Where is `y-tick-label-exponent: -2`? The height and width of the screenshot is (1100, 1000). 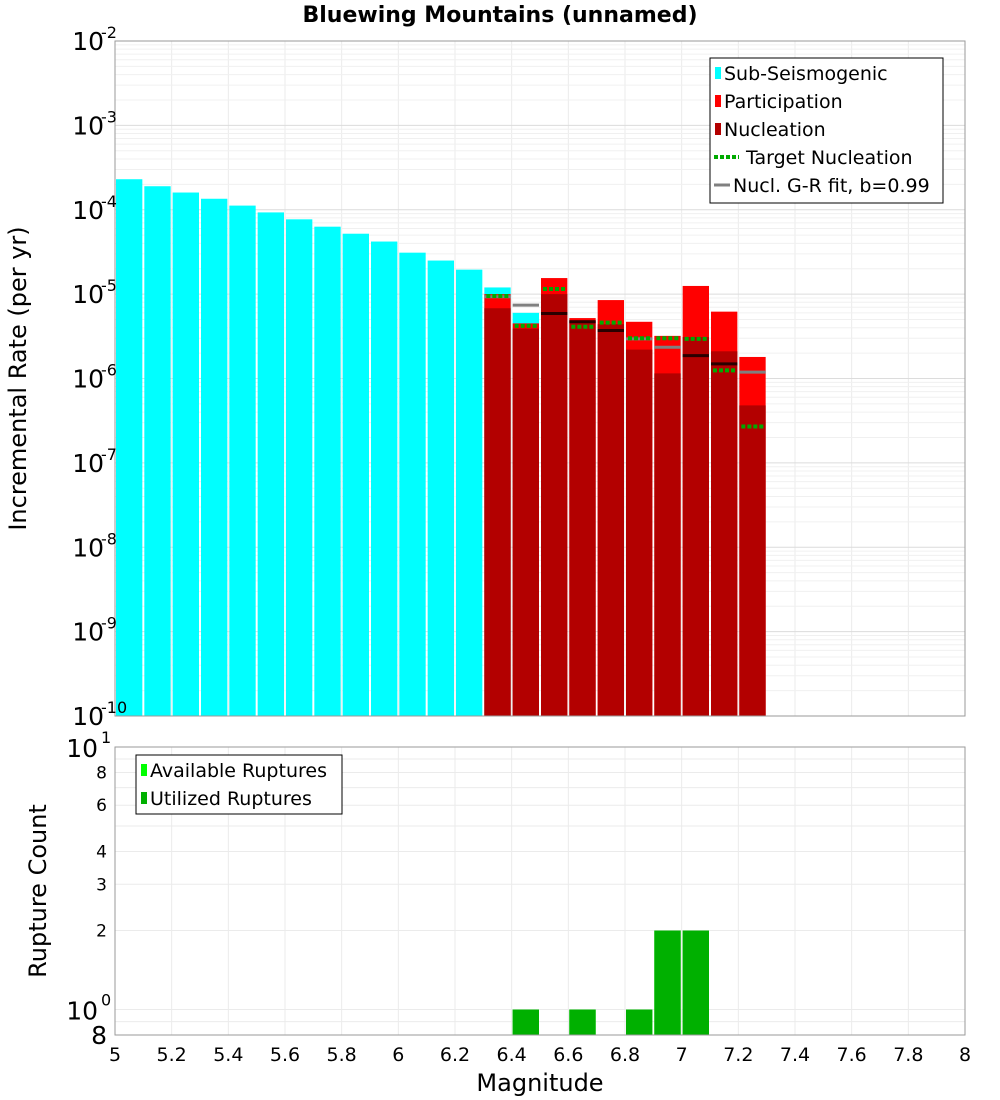
y-tick-label-exponent: -2 is located at coordinates (109, 32).